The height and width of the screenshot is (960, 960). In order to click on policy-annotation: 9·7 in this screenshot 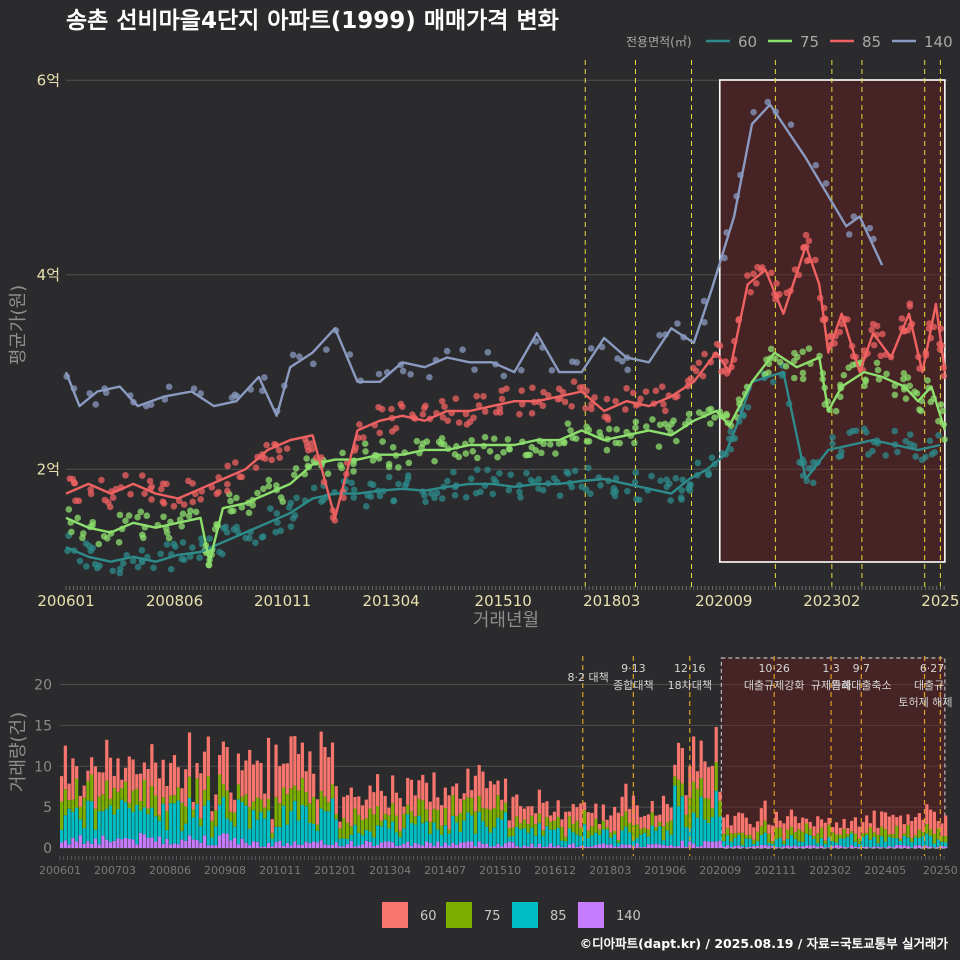, I will do `click(862, 668)`.